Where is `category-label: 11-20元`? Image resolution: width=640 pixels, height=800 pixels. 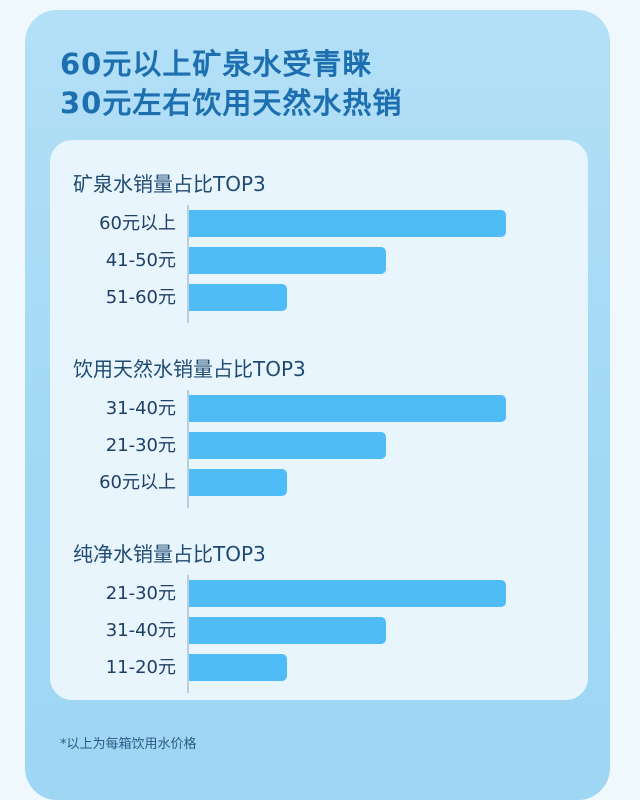 category-label: 11-20元 is located at coordinates (140, 667).